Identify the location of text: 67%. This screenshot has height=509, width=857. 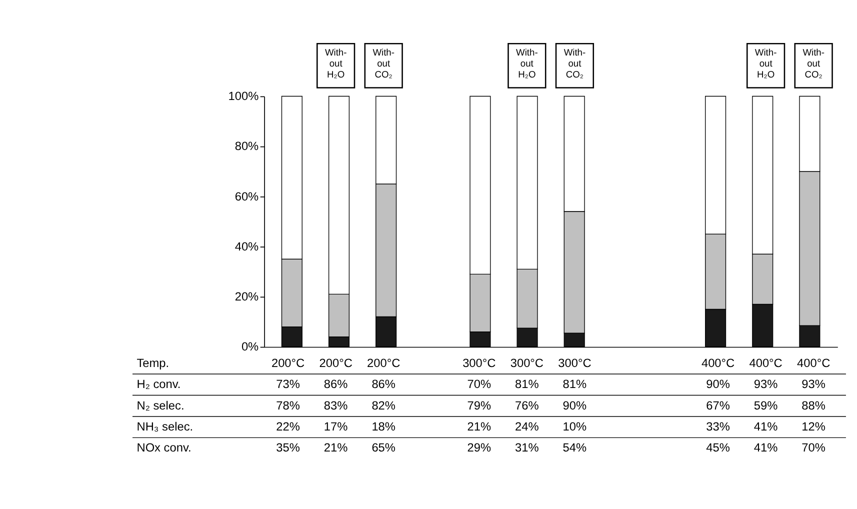
(718, 405).